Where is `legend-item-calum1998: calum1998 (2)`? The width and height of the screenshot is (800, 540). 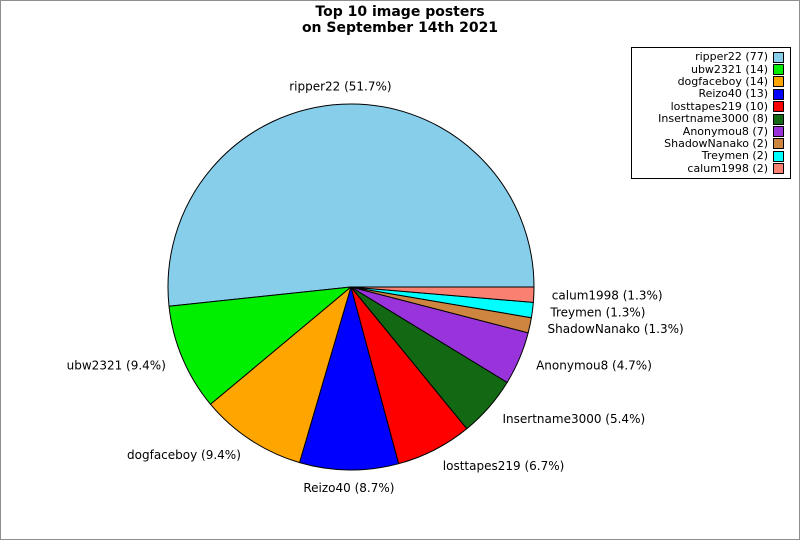
legend-item-calum1998: calum1998 (2) is located at coordinates (711, 168).